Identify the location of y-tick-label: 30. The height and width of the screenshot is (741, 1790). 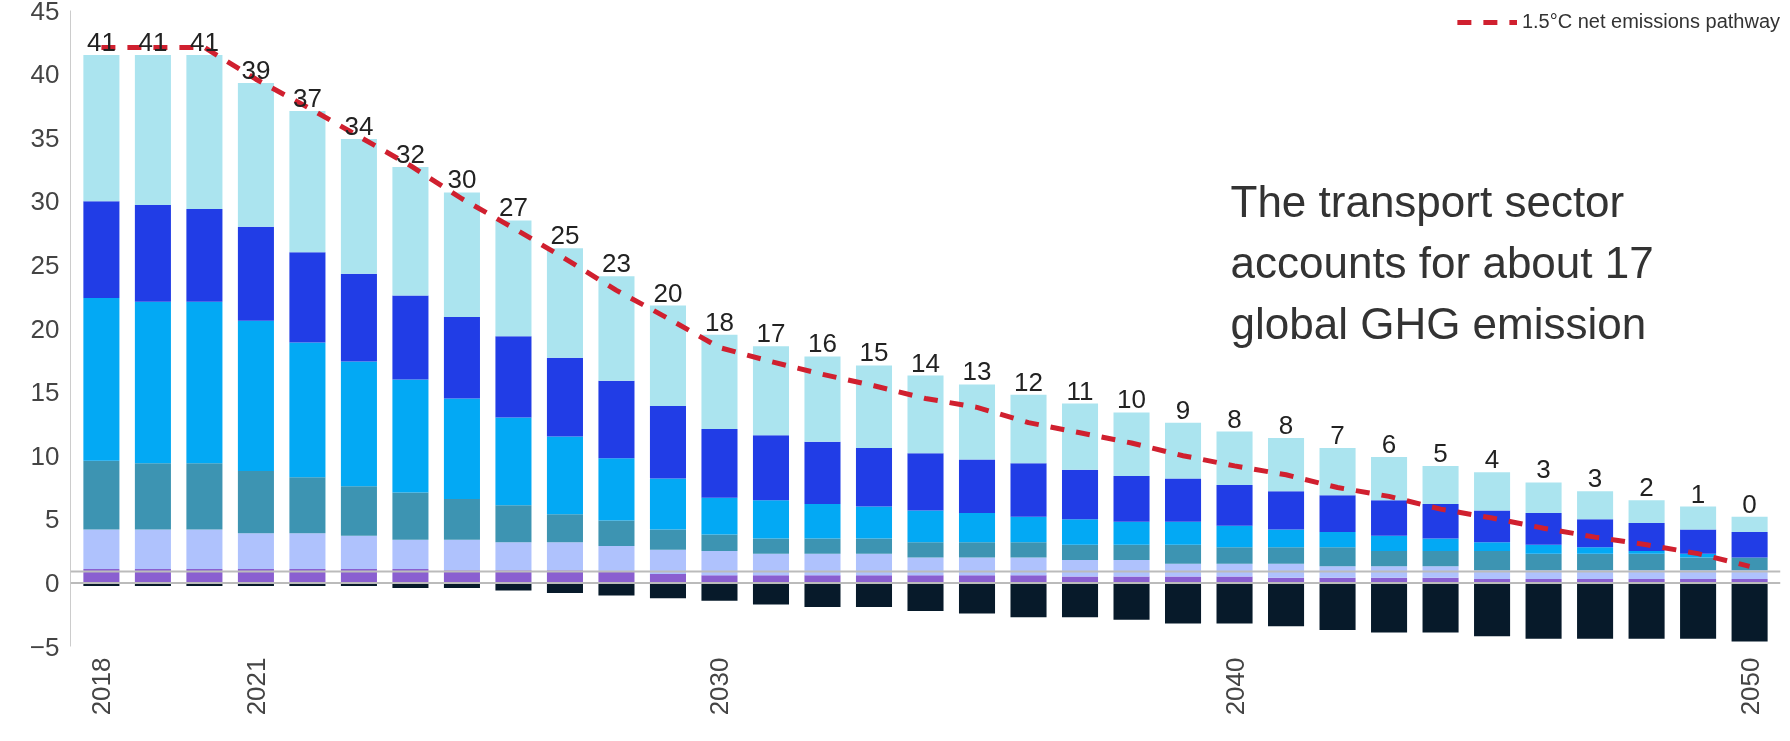
(45, 201).